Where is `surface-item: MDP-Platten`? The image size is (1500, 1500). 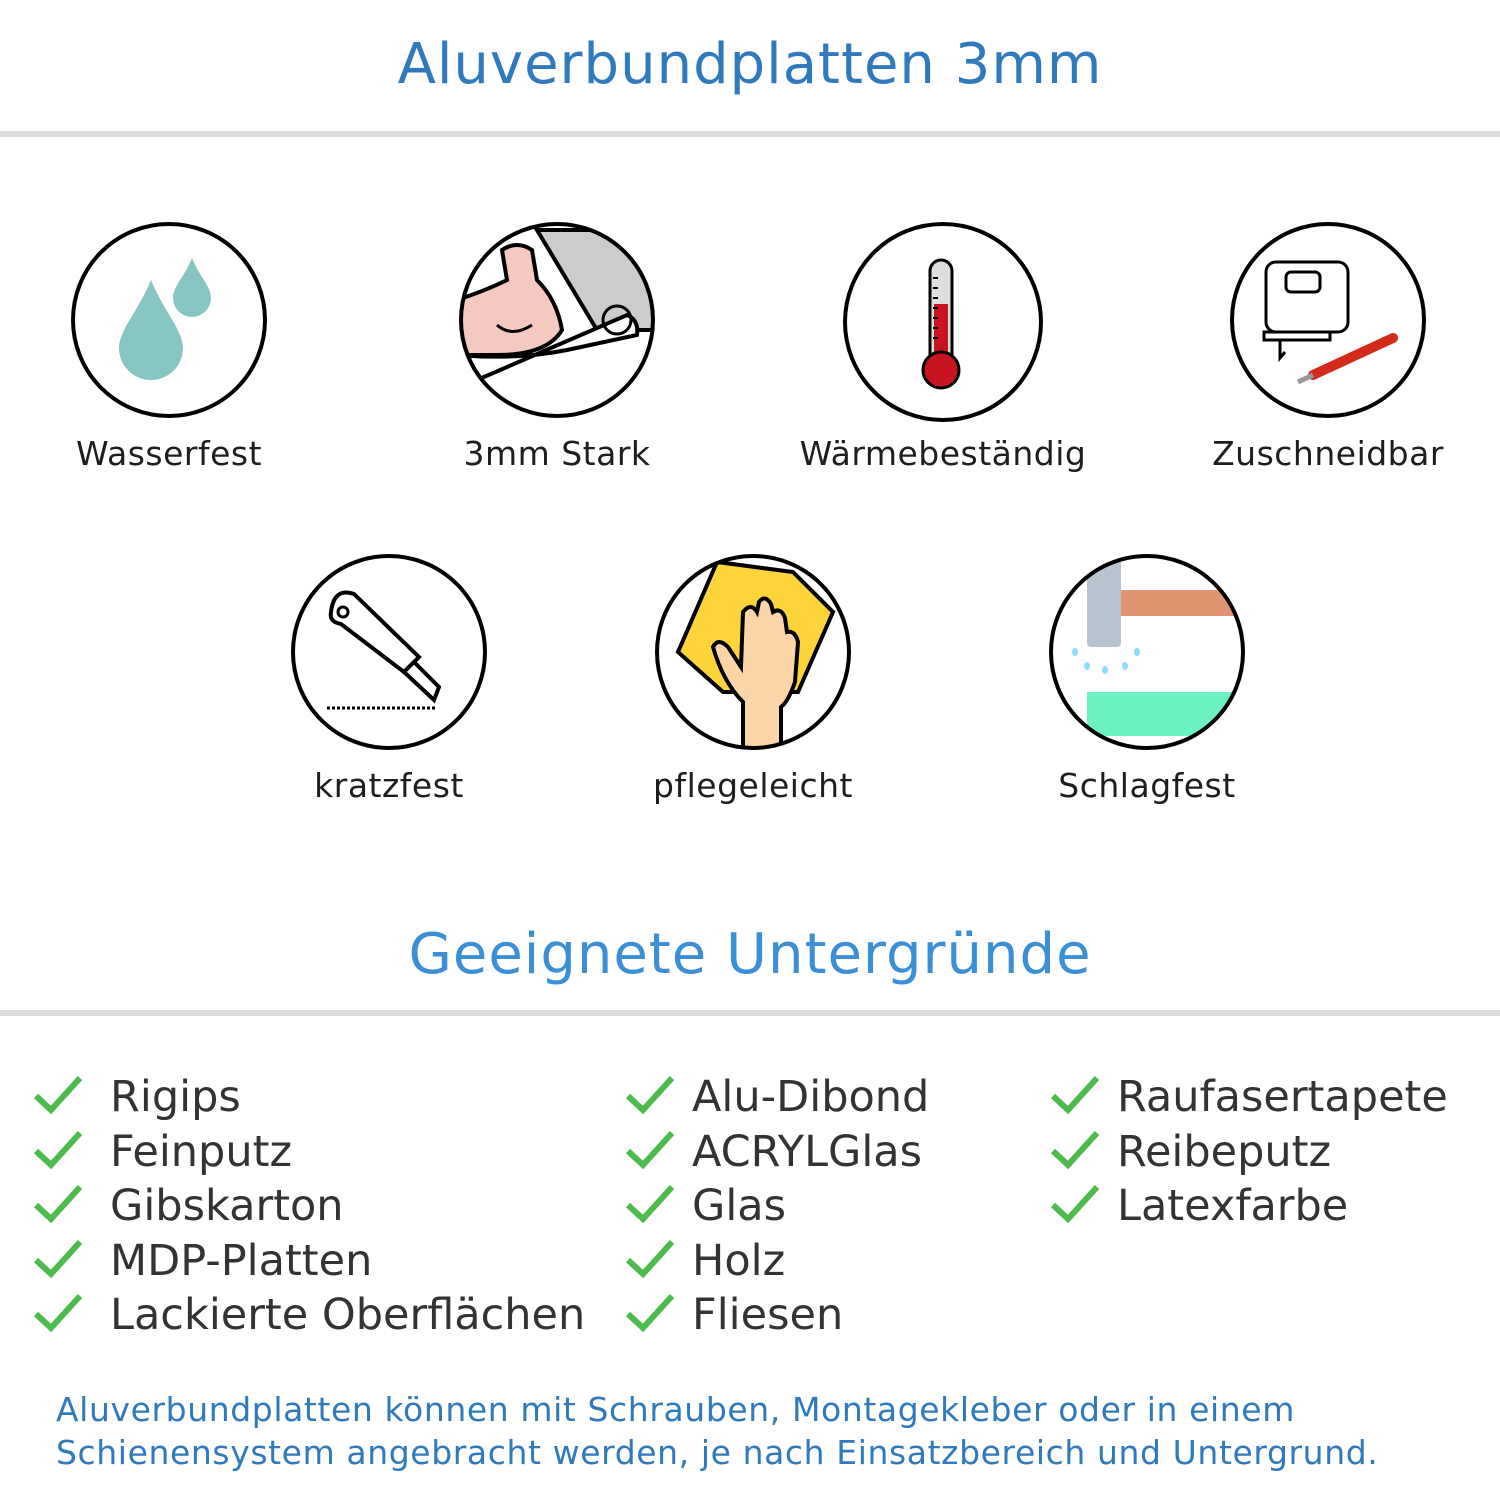 surface-item: MDP-Platten is located at coordinates (333, 1261).